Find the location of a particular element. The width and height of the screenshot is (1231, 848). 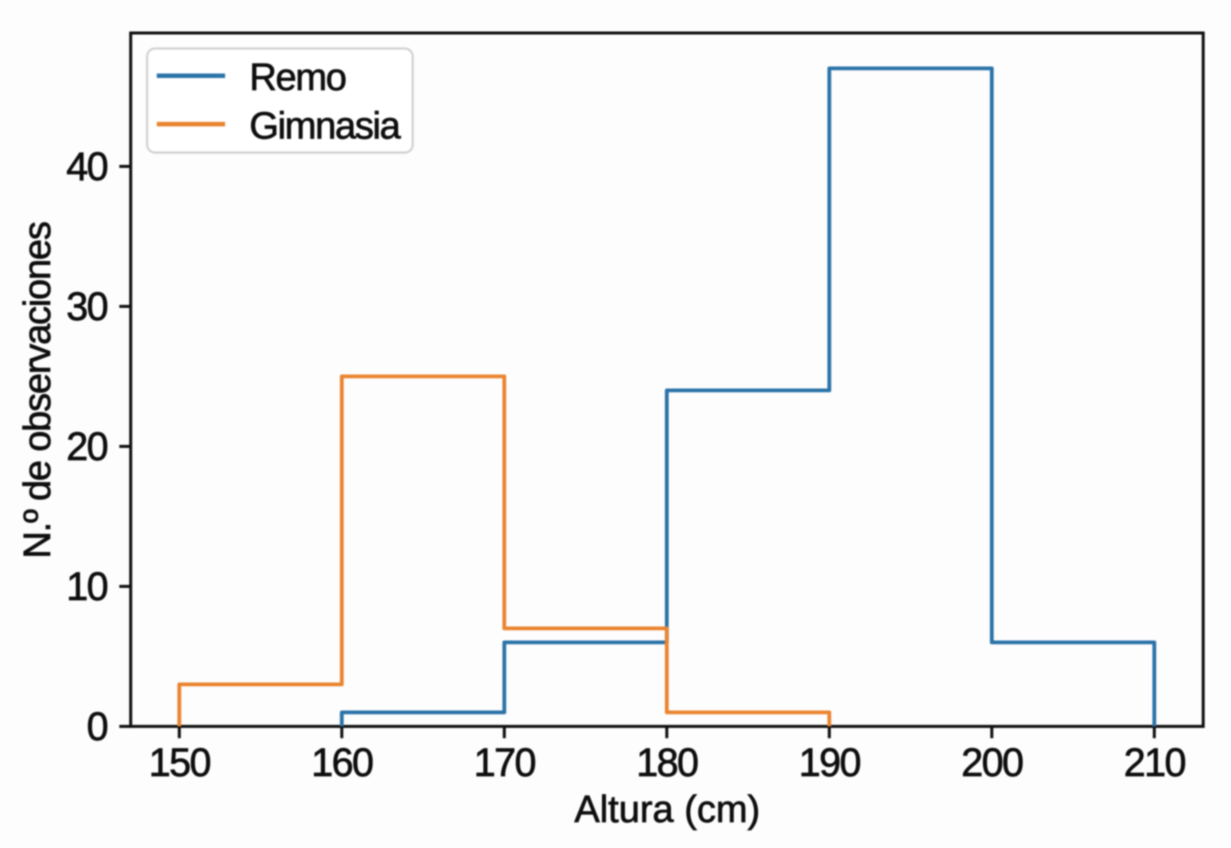

svg-text: 210 is located at coordinates (1155, 763).